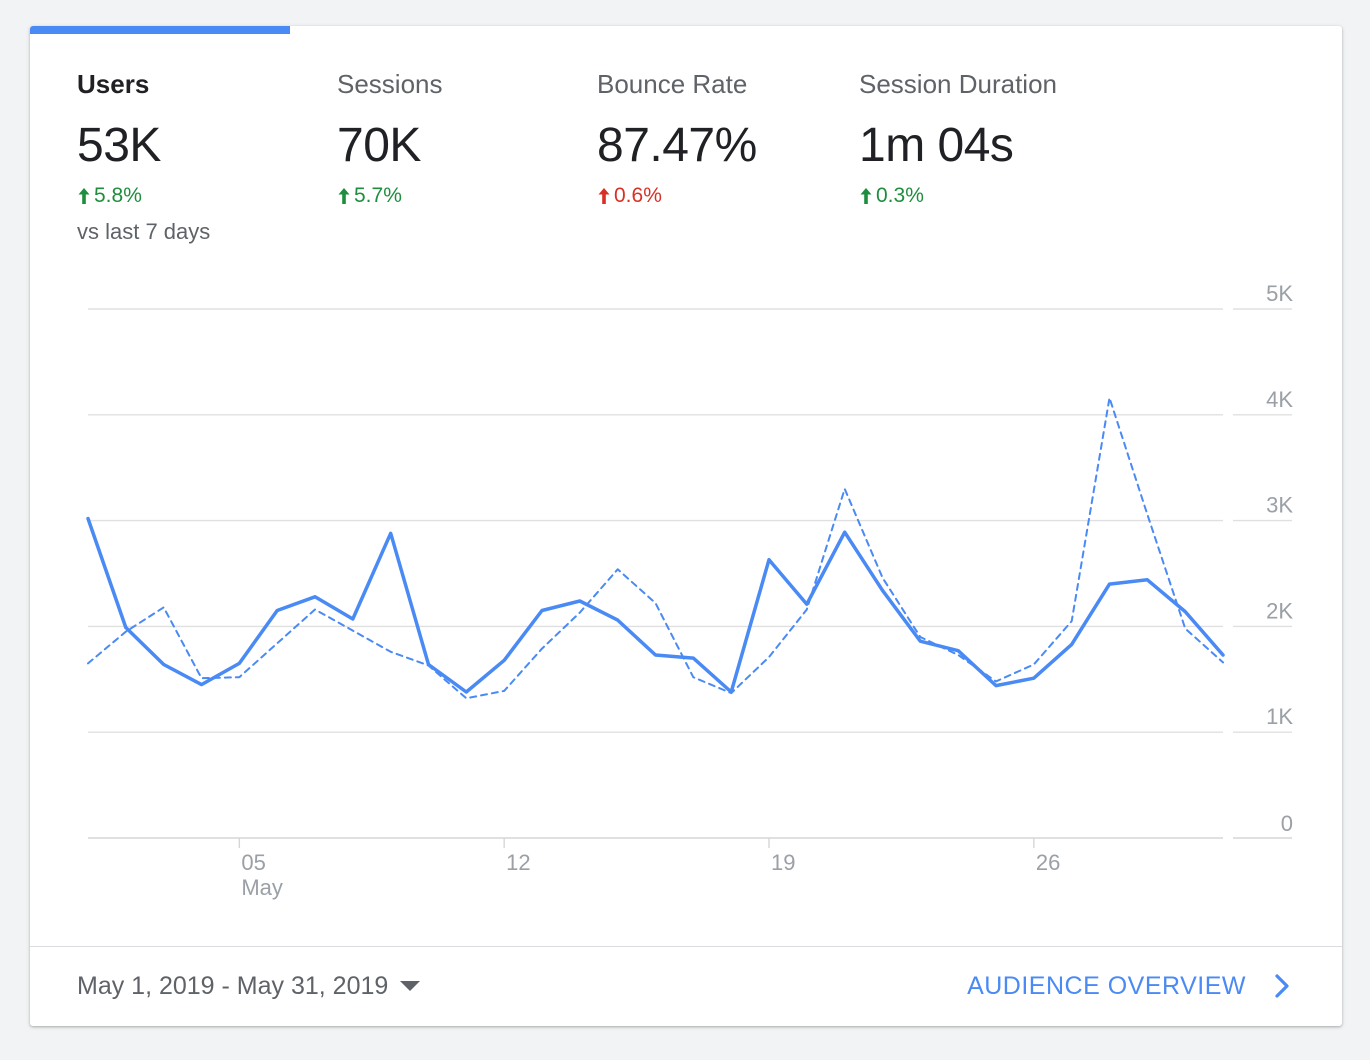 This screenshot has height=1060, width=1370. What do you see at coordinates (144, 231) in the screenshot?
I see `comparison-period-label: vs last 7 days` at bounding box center [144, 231].